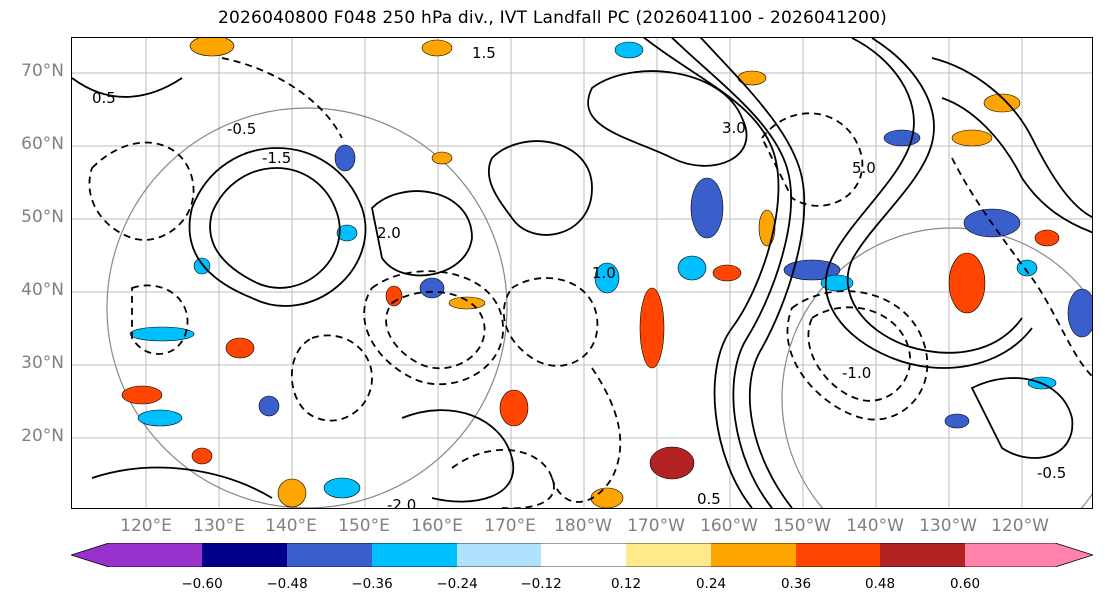  Describe the element at coordinates (437, 526) in the screenshot. I see `lon-label-160e: 160°E` at that location.